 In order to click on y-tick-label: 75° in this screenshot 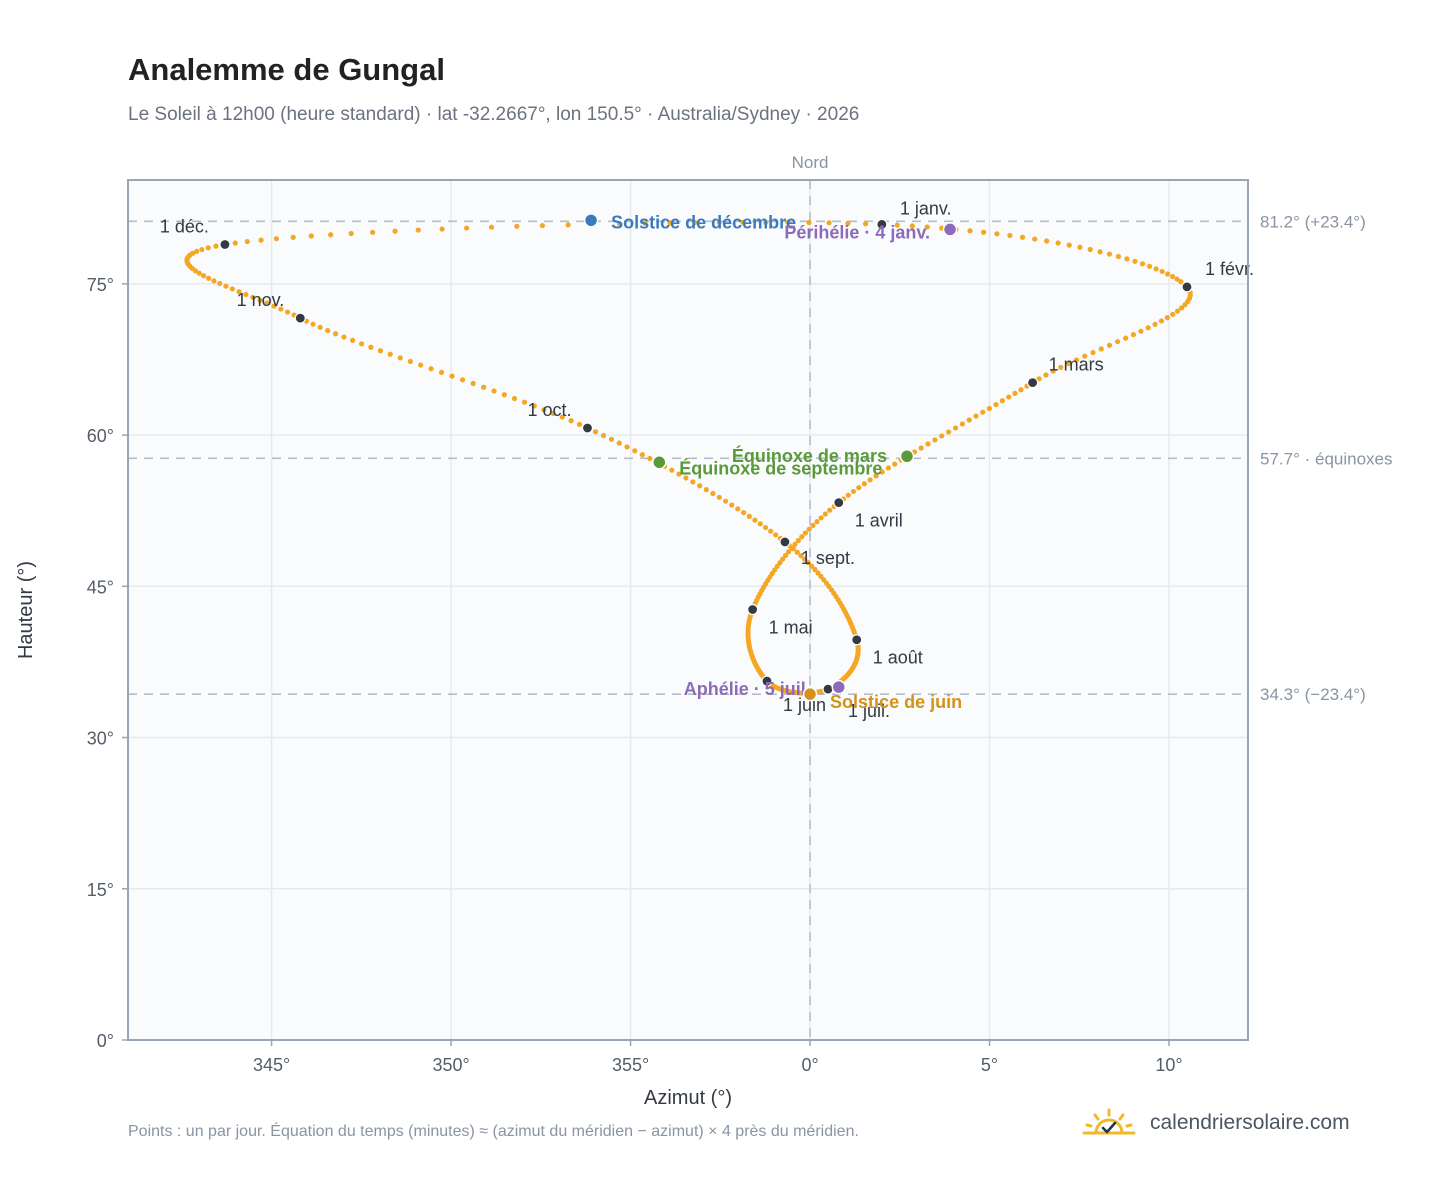, I will do `click(100, 285)`.